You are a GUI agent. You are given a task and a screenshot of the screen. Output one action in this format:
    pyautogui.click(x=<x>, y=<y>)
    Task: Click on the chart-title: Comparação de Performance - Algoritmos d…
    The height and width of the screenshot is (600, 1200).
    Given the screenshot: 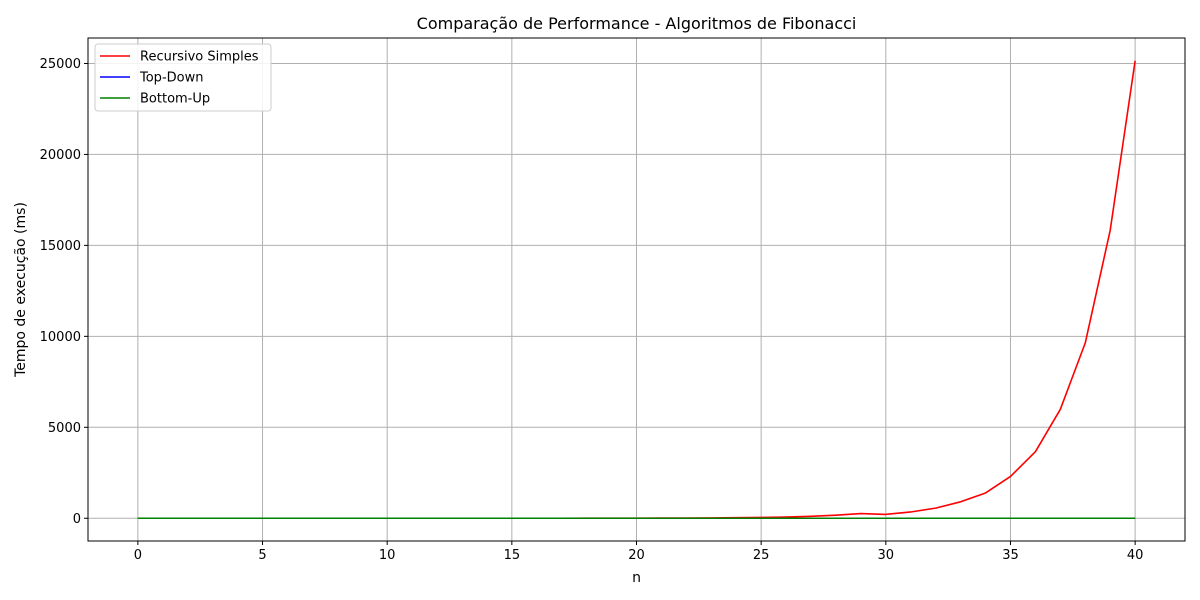 What is the action you would take?
    pyautogui.click(x=637, y=23)
    